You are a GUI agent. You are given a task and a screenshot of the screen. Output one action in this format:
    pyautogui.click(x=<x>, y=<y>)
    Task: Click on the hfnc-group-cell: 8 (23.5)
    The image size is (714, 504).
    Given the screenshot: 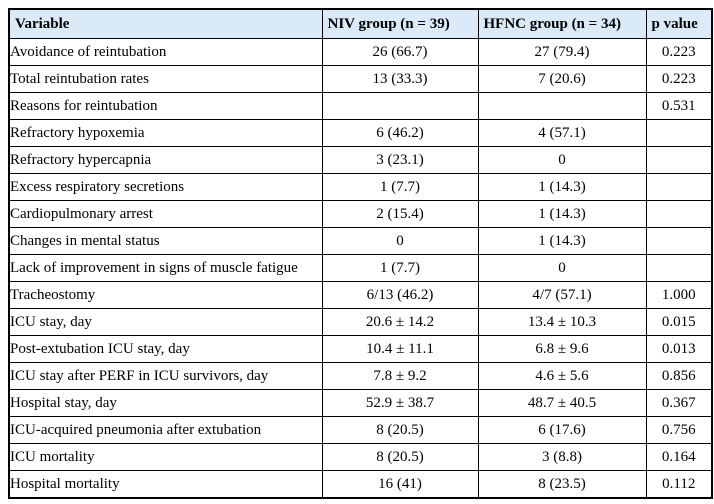 What is the action you would take?
    pyautogui.click(x=562, y=484)
    